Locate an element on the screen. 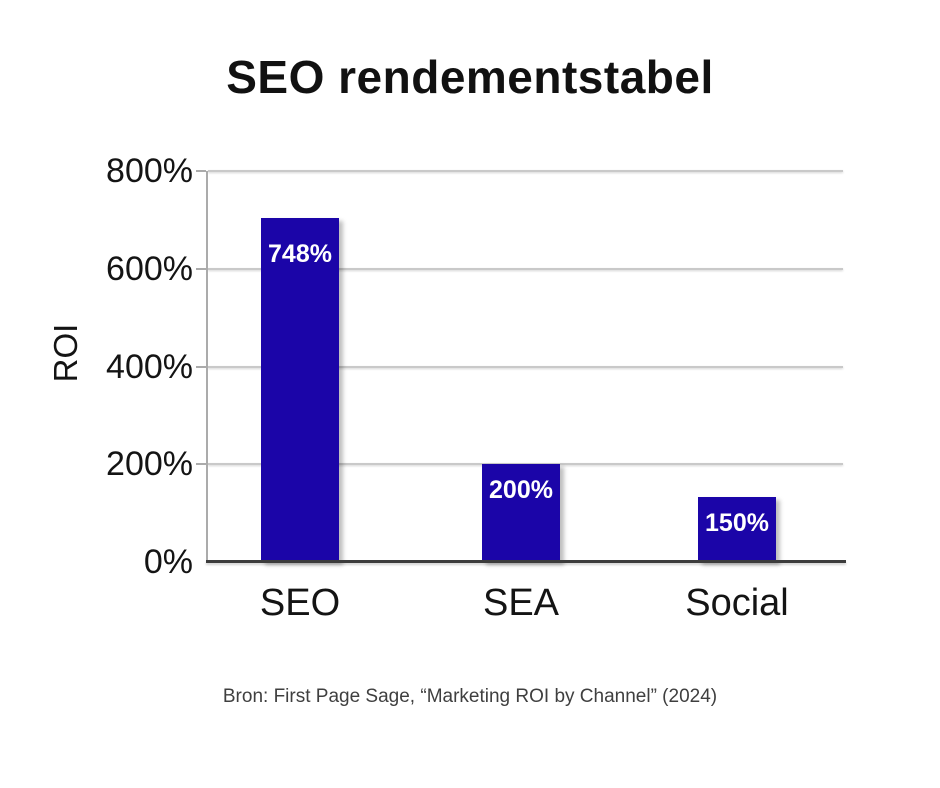 The width and height of the screenshot is (940, 788). bar-social: 150% is located at coordinates (737, 529).